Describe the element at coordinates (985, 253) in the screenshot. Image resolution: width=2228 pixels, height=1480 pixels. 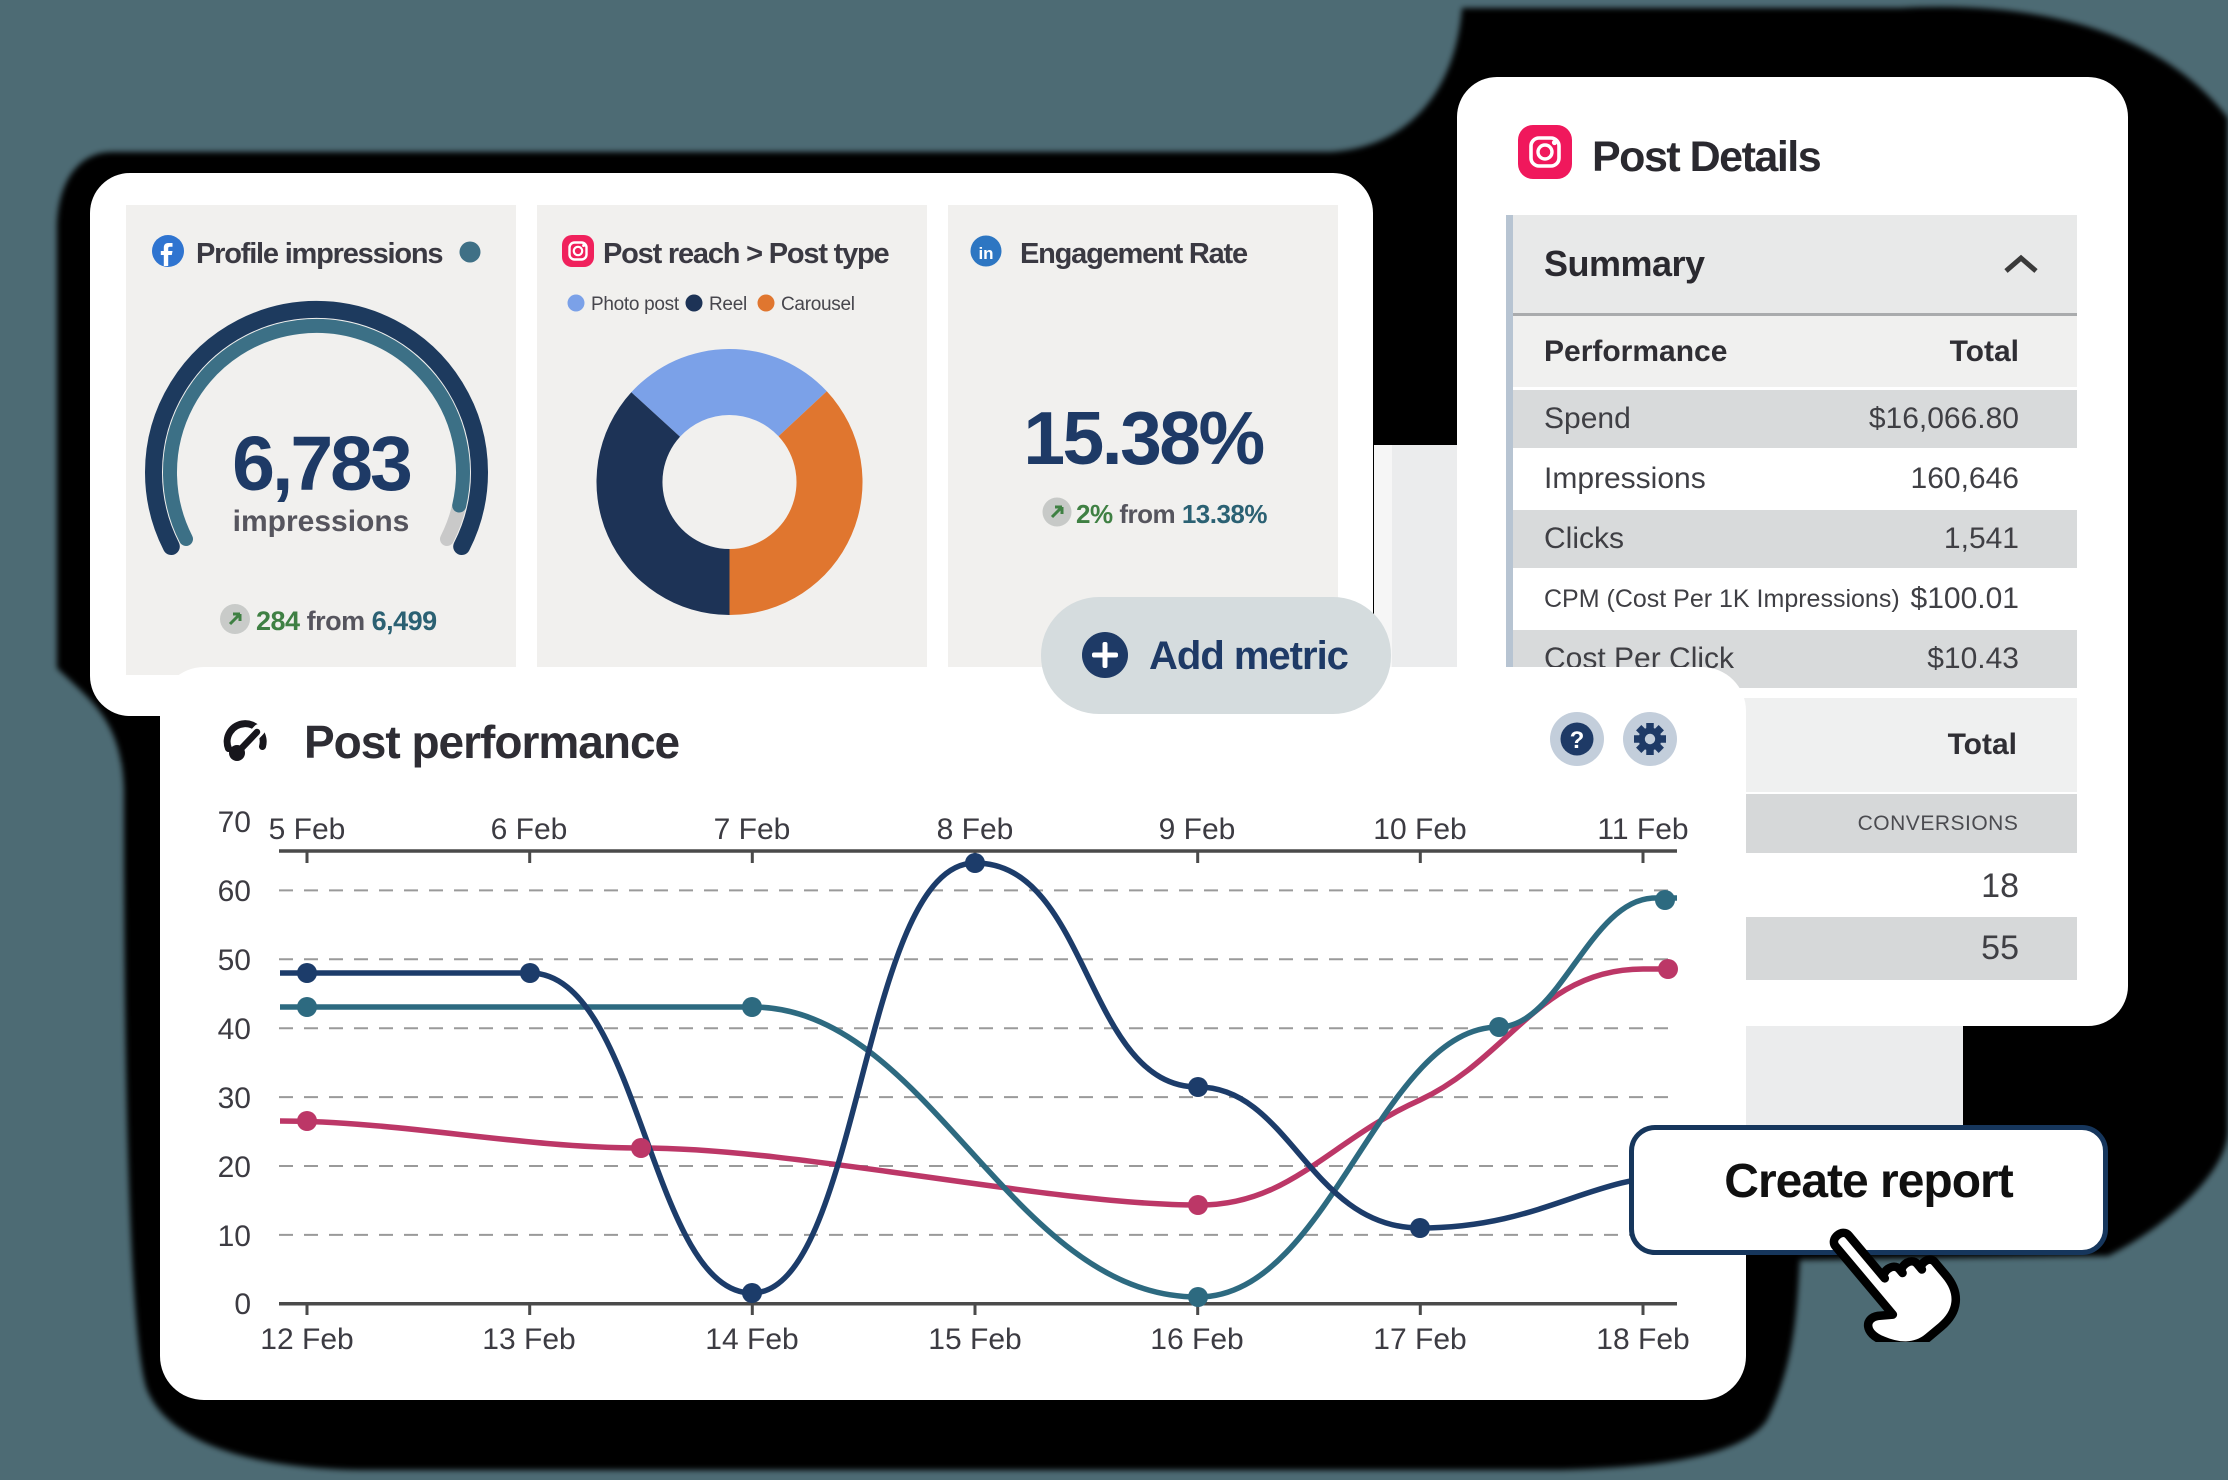
I see `svg-text: in` at that location.